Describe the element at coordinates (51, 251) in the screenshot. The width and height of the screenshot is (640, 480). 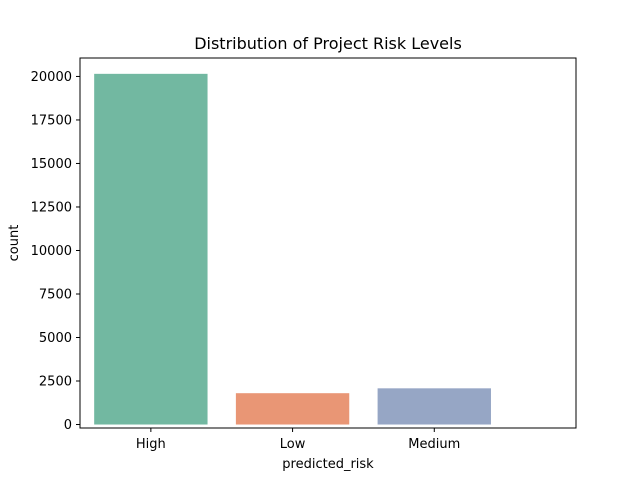
I see `y-tick-label: 10000` at that location.